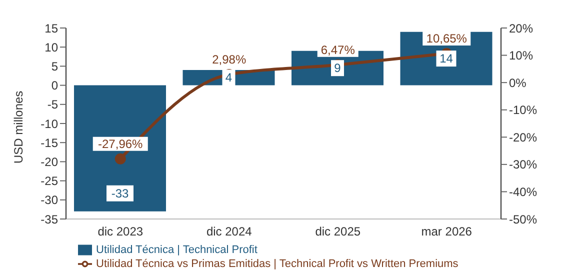 Image resolution: width=561 pixels, height=279 pixels. What do you see at coordinates (277, 264) in the screenshot?
I see `legend-label: Utilidad Técnica vs Primas Emitidas | Technical Profit vs Written Premiums` at bounding box center [277, 264].